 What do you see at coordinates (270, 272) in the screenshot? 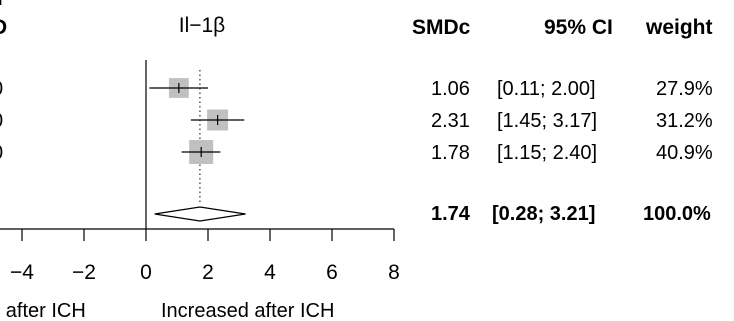
I see `x-tick-label: 4` at bounding box center [270, 272].